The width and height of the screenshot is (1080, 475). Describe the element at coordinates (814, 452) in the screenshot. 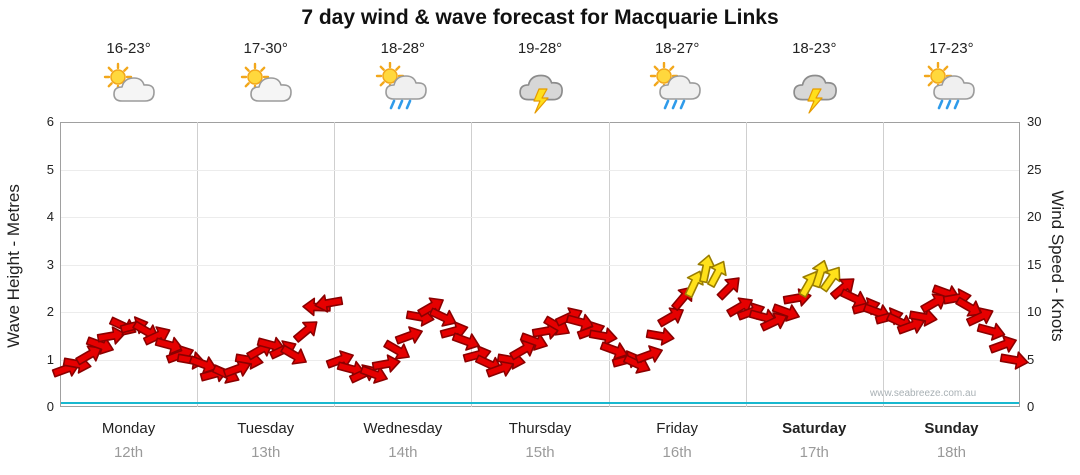

I see `day-date-label: 17th` at that location.